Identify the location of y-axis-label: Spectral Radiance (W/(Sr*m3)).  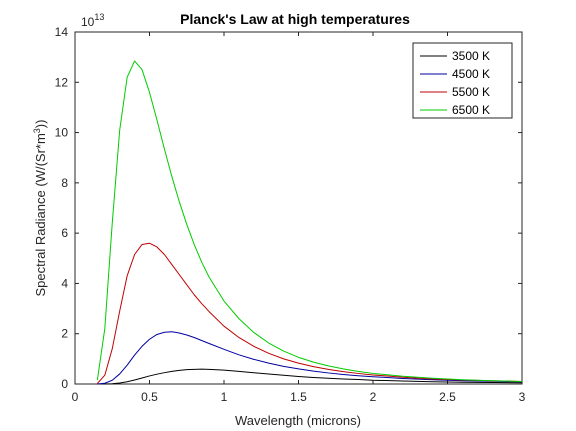
(40, 208).